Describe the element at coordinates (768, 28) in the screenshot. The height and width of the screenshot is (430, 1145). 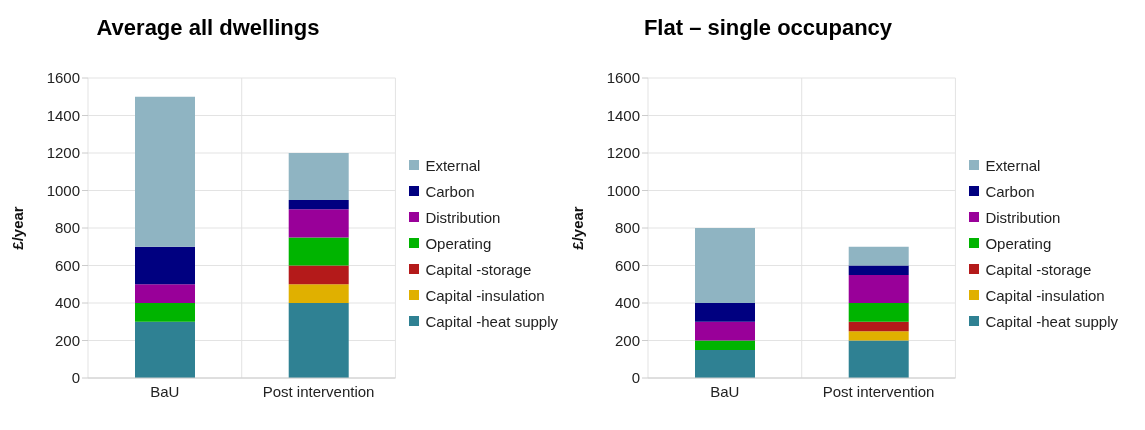
I see `chart-title: Flat – single occupancy` at that location.